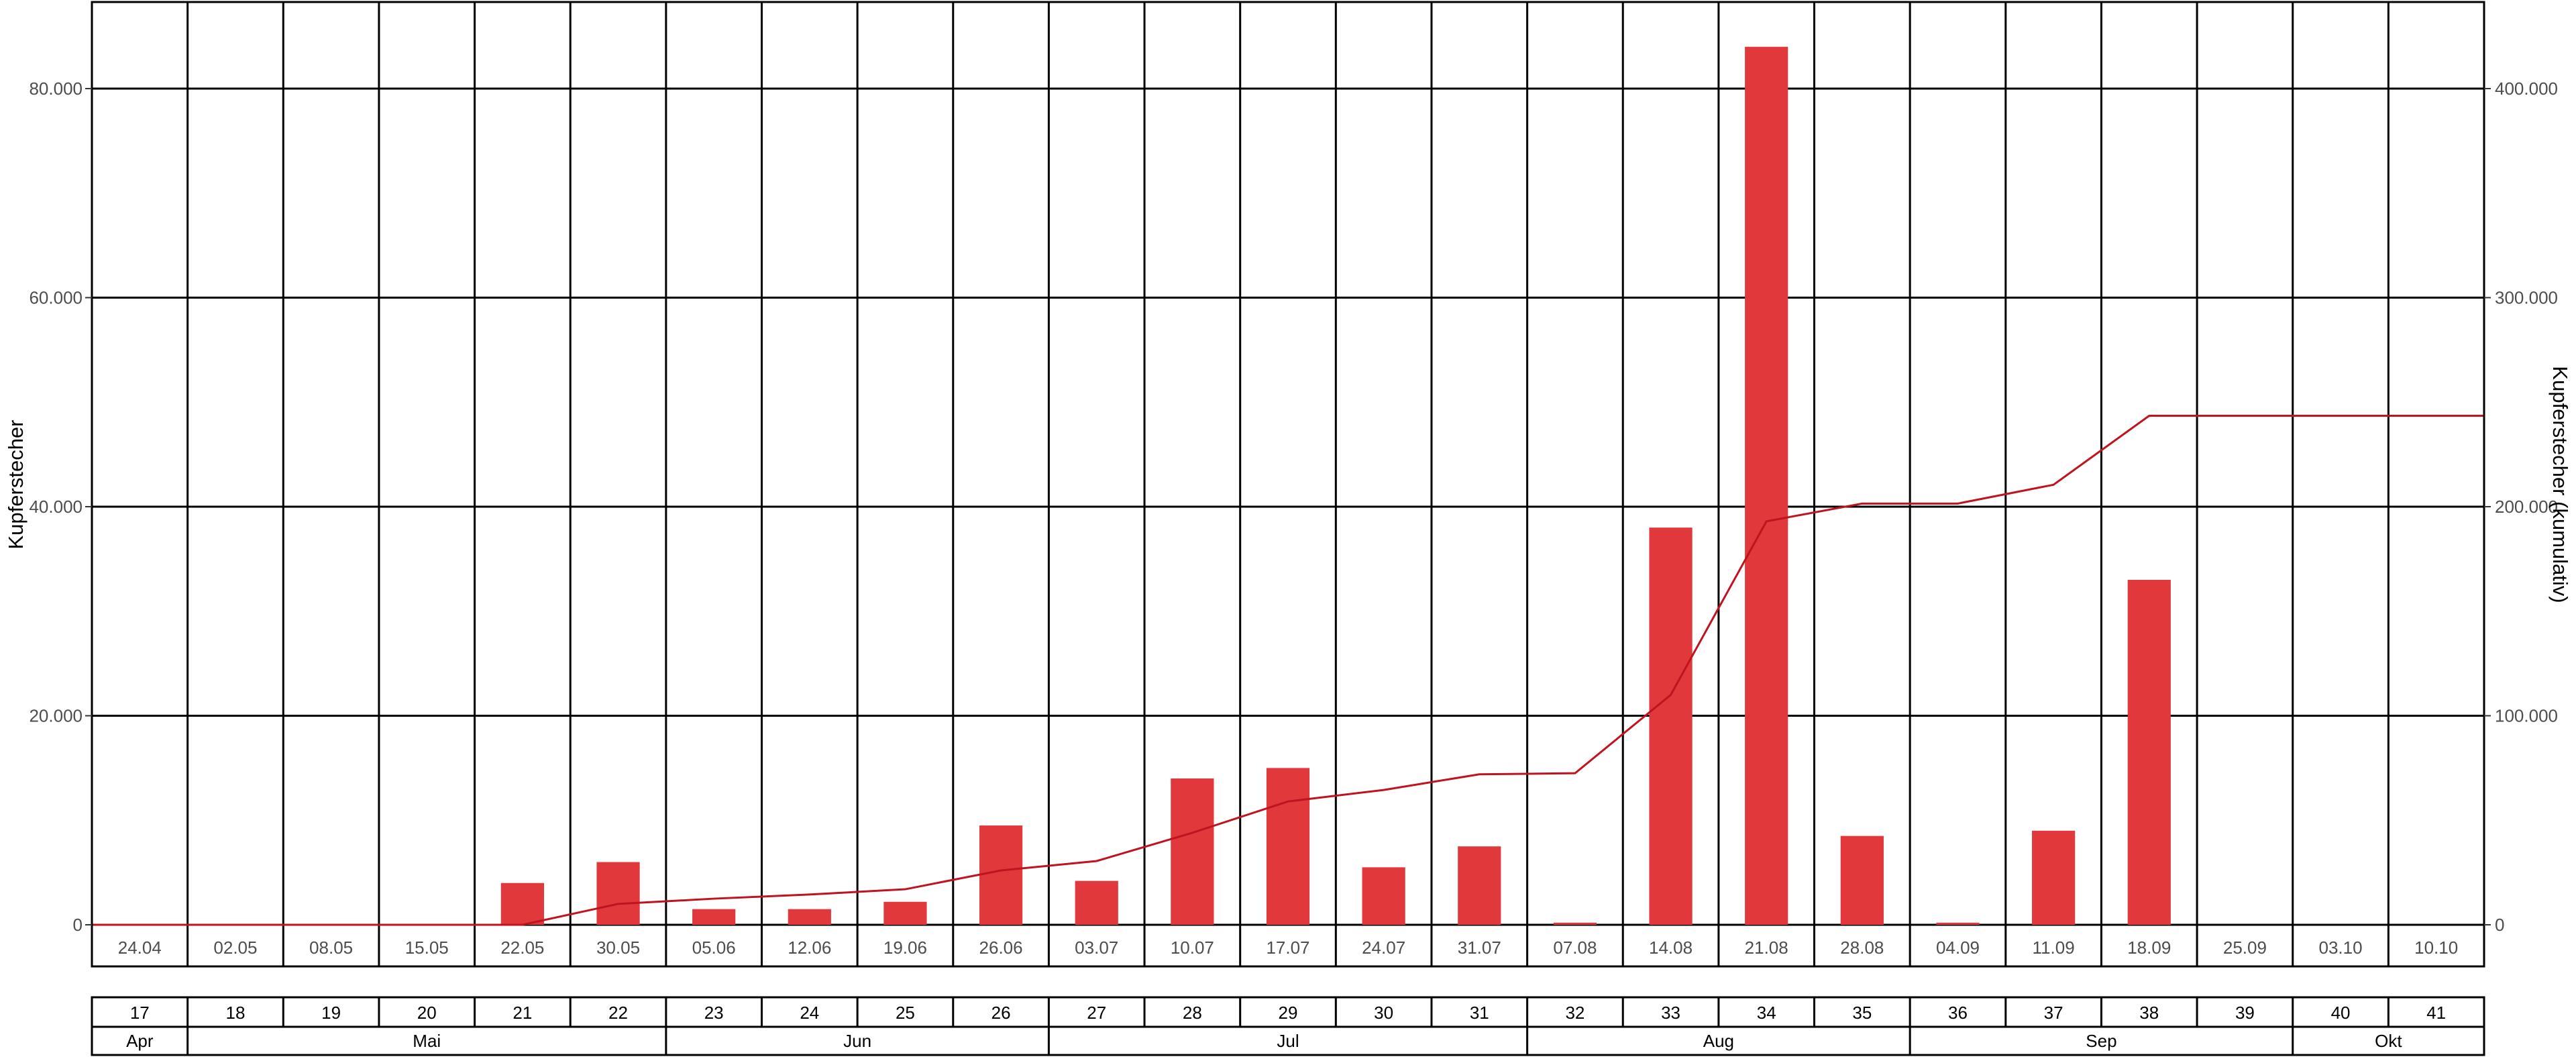 This screenshot has width=2576, height=1057. What do you see at coordinates (78, 925) in the screenshot?
I see `left-tick-label: 0` at bounding box center [78, 925].